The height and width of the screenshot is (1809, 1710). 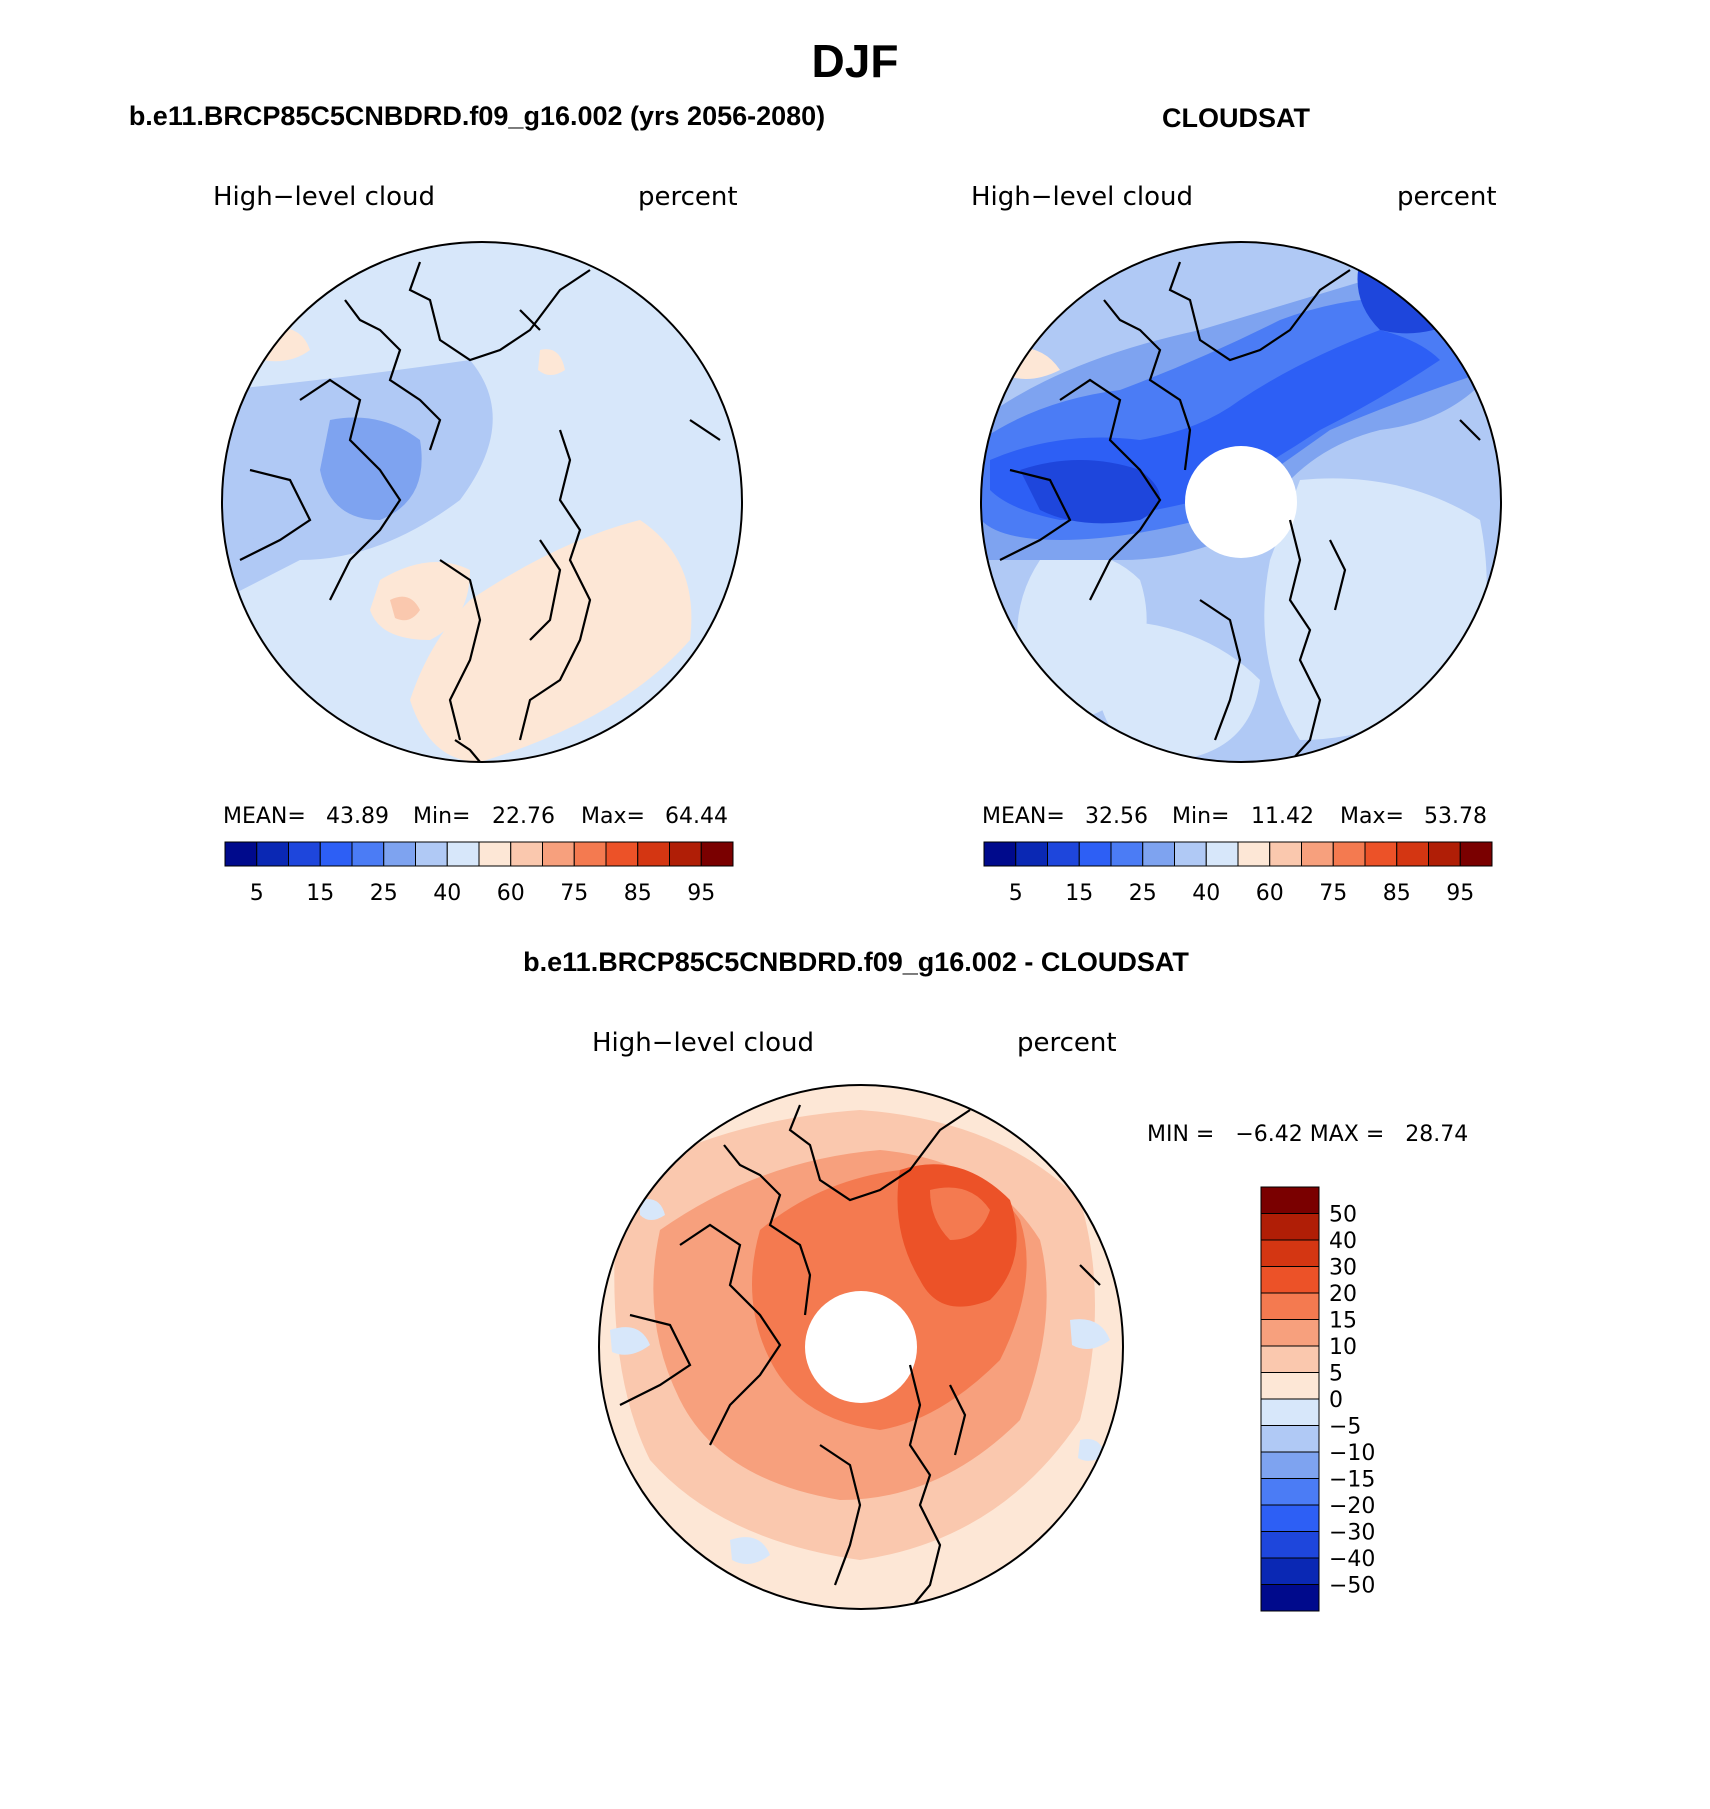 I want to click on panel-diff-map, so click(x=861, y=1347).